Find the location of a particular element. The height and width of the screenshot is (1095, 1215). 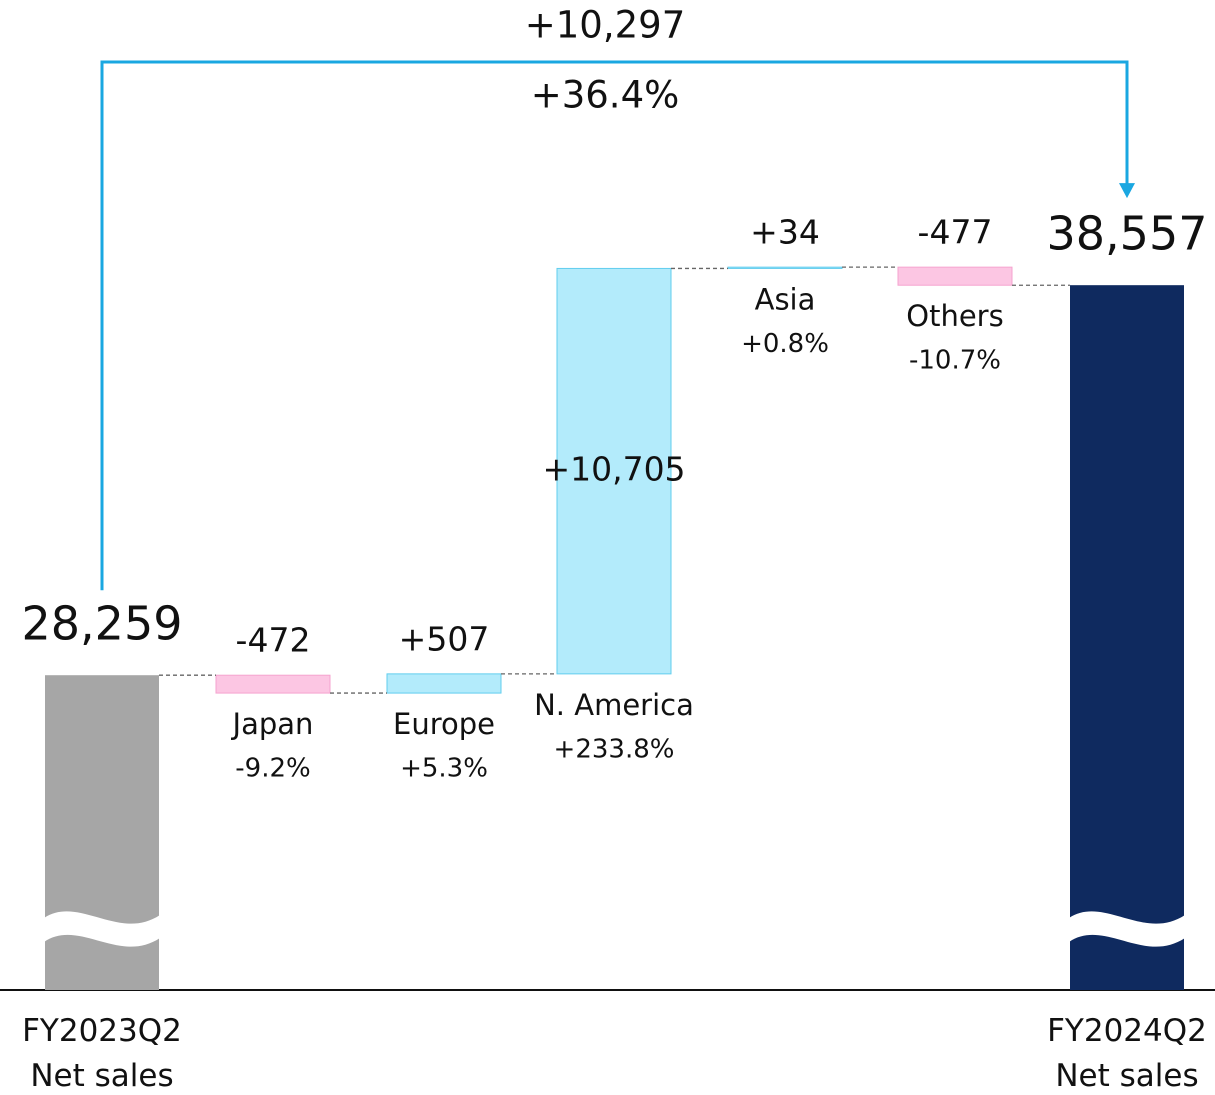

x-tick-label: FY2024Q2 Net sales is located at coordinates (1127, 1053).